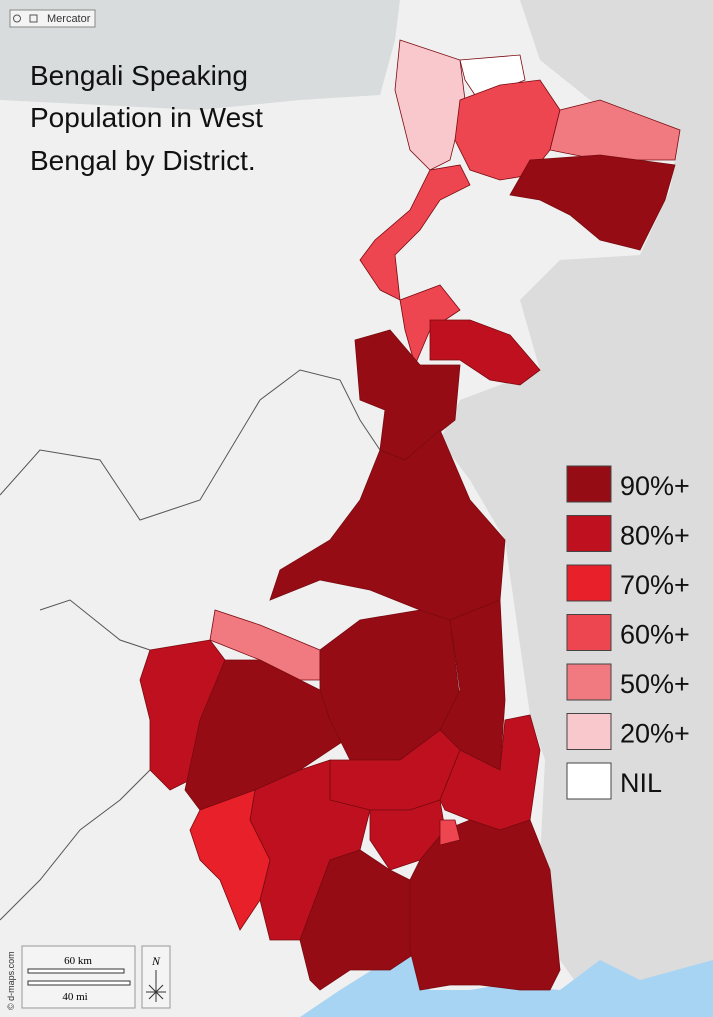 The height and width of the screenshot is (1017, 713). Describe the element at coordinates (11, 980) in the screenshot. I see `credit: © d-maps.com` at that location.